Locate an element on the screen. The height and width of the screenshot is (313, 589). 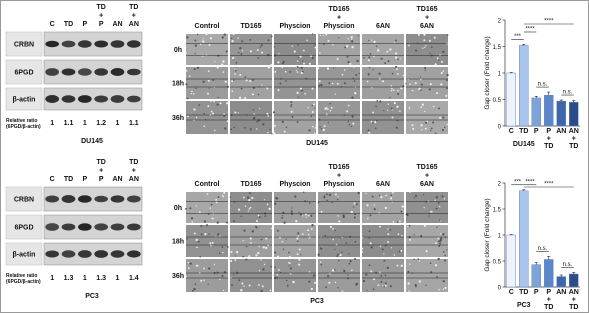
significance-label: n.s. is located at coordinates (543, 249).